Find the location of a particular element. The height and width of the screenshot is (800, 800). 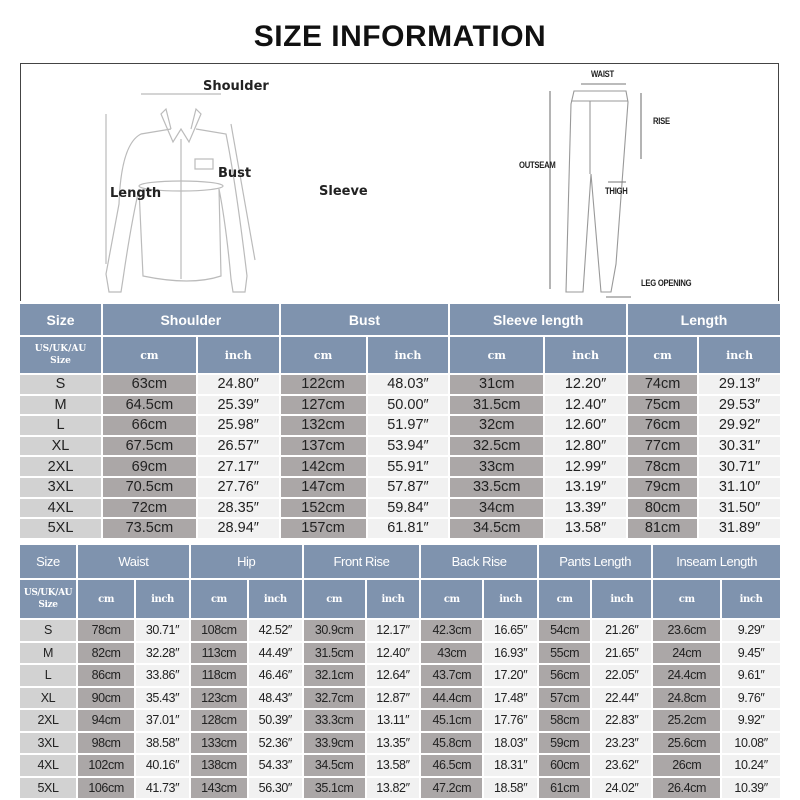

inch-value-cell: 30.31″ is located at coordinates (739, 446).